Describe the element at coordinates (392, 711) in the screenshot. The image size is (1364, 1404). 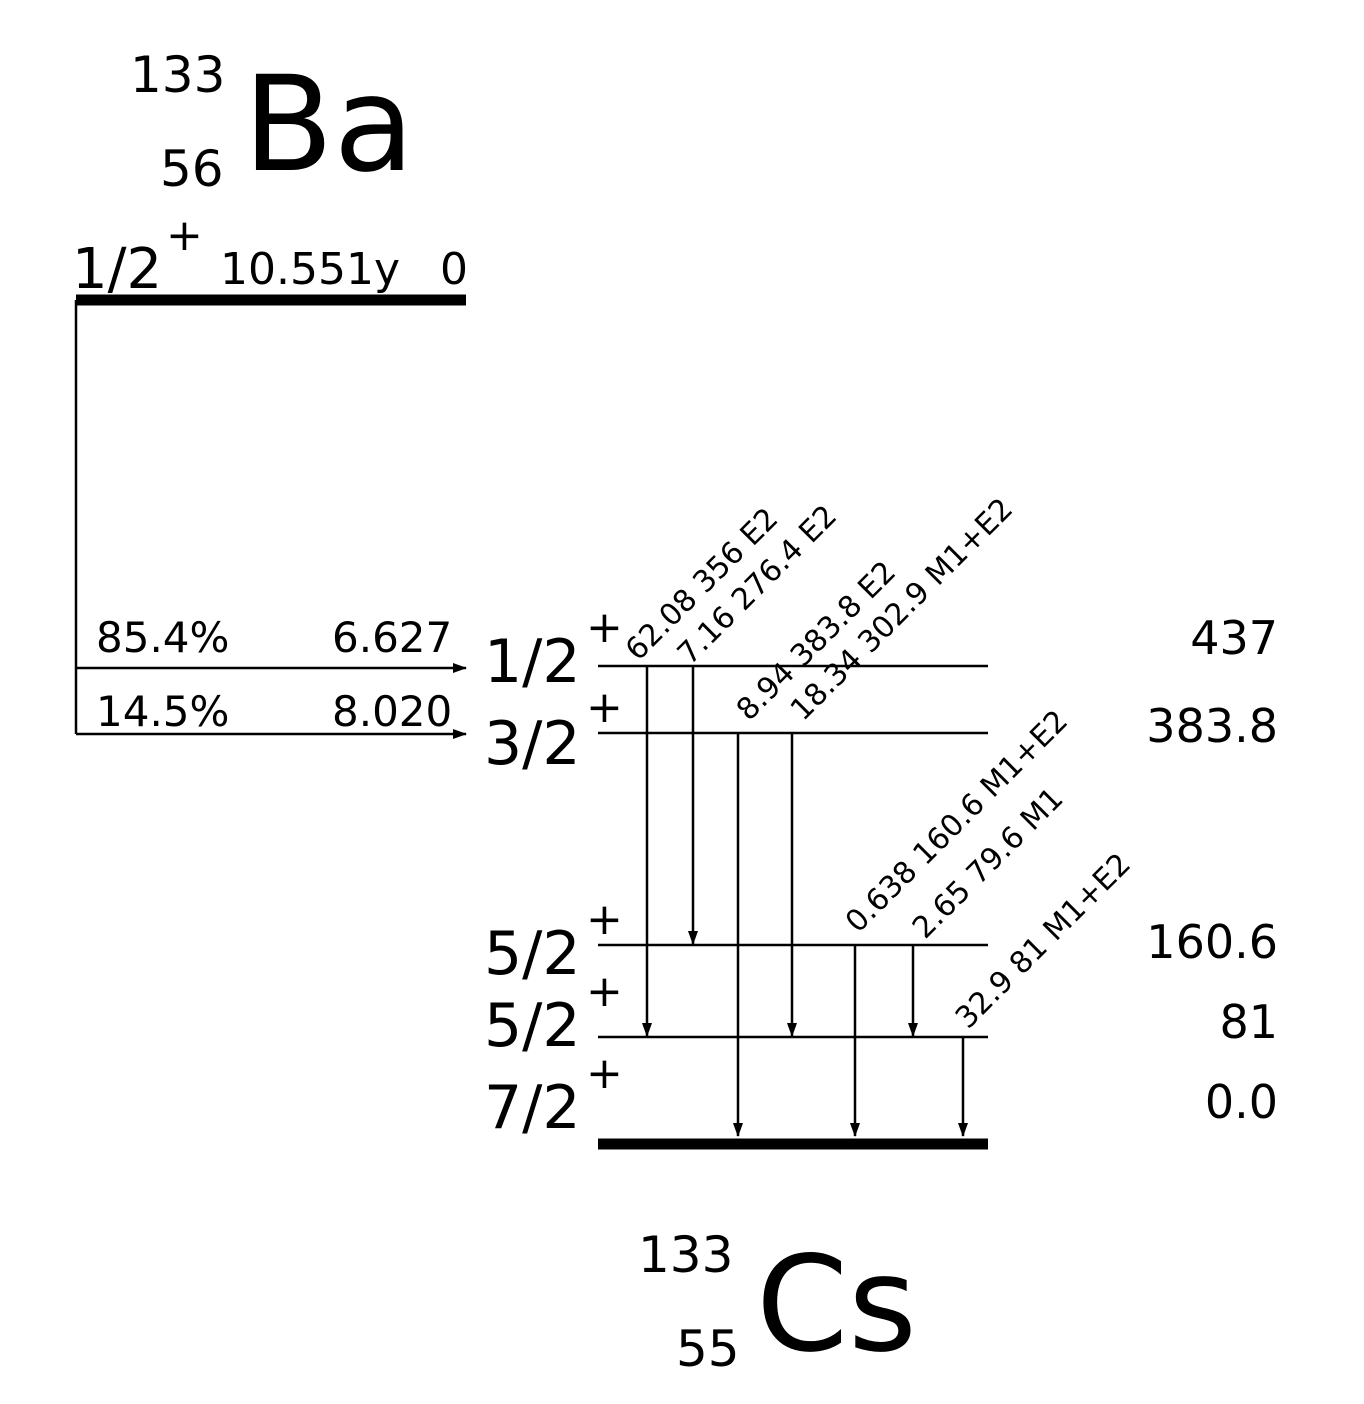
I see `feed-logft: 8.020` at that location.